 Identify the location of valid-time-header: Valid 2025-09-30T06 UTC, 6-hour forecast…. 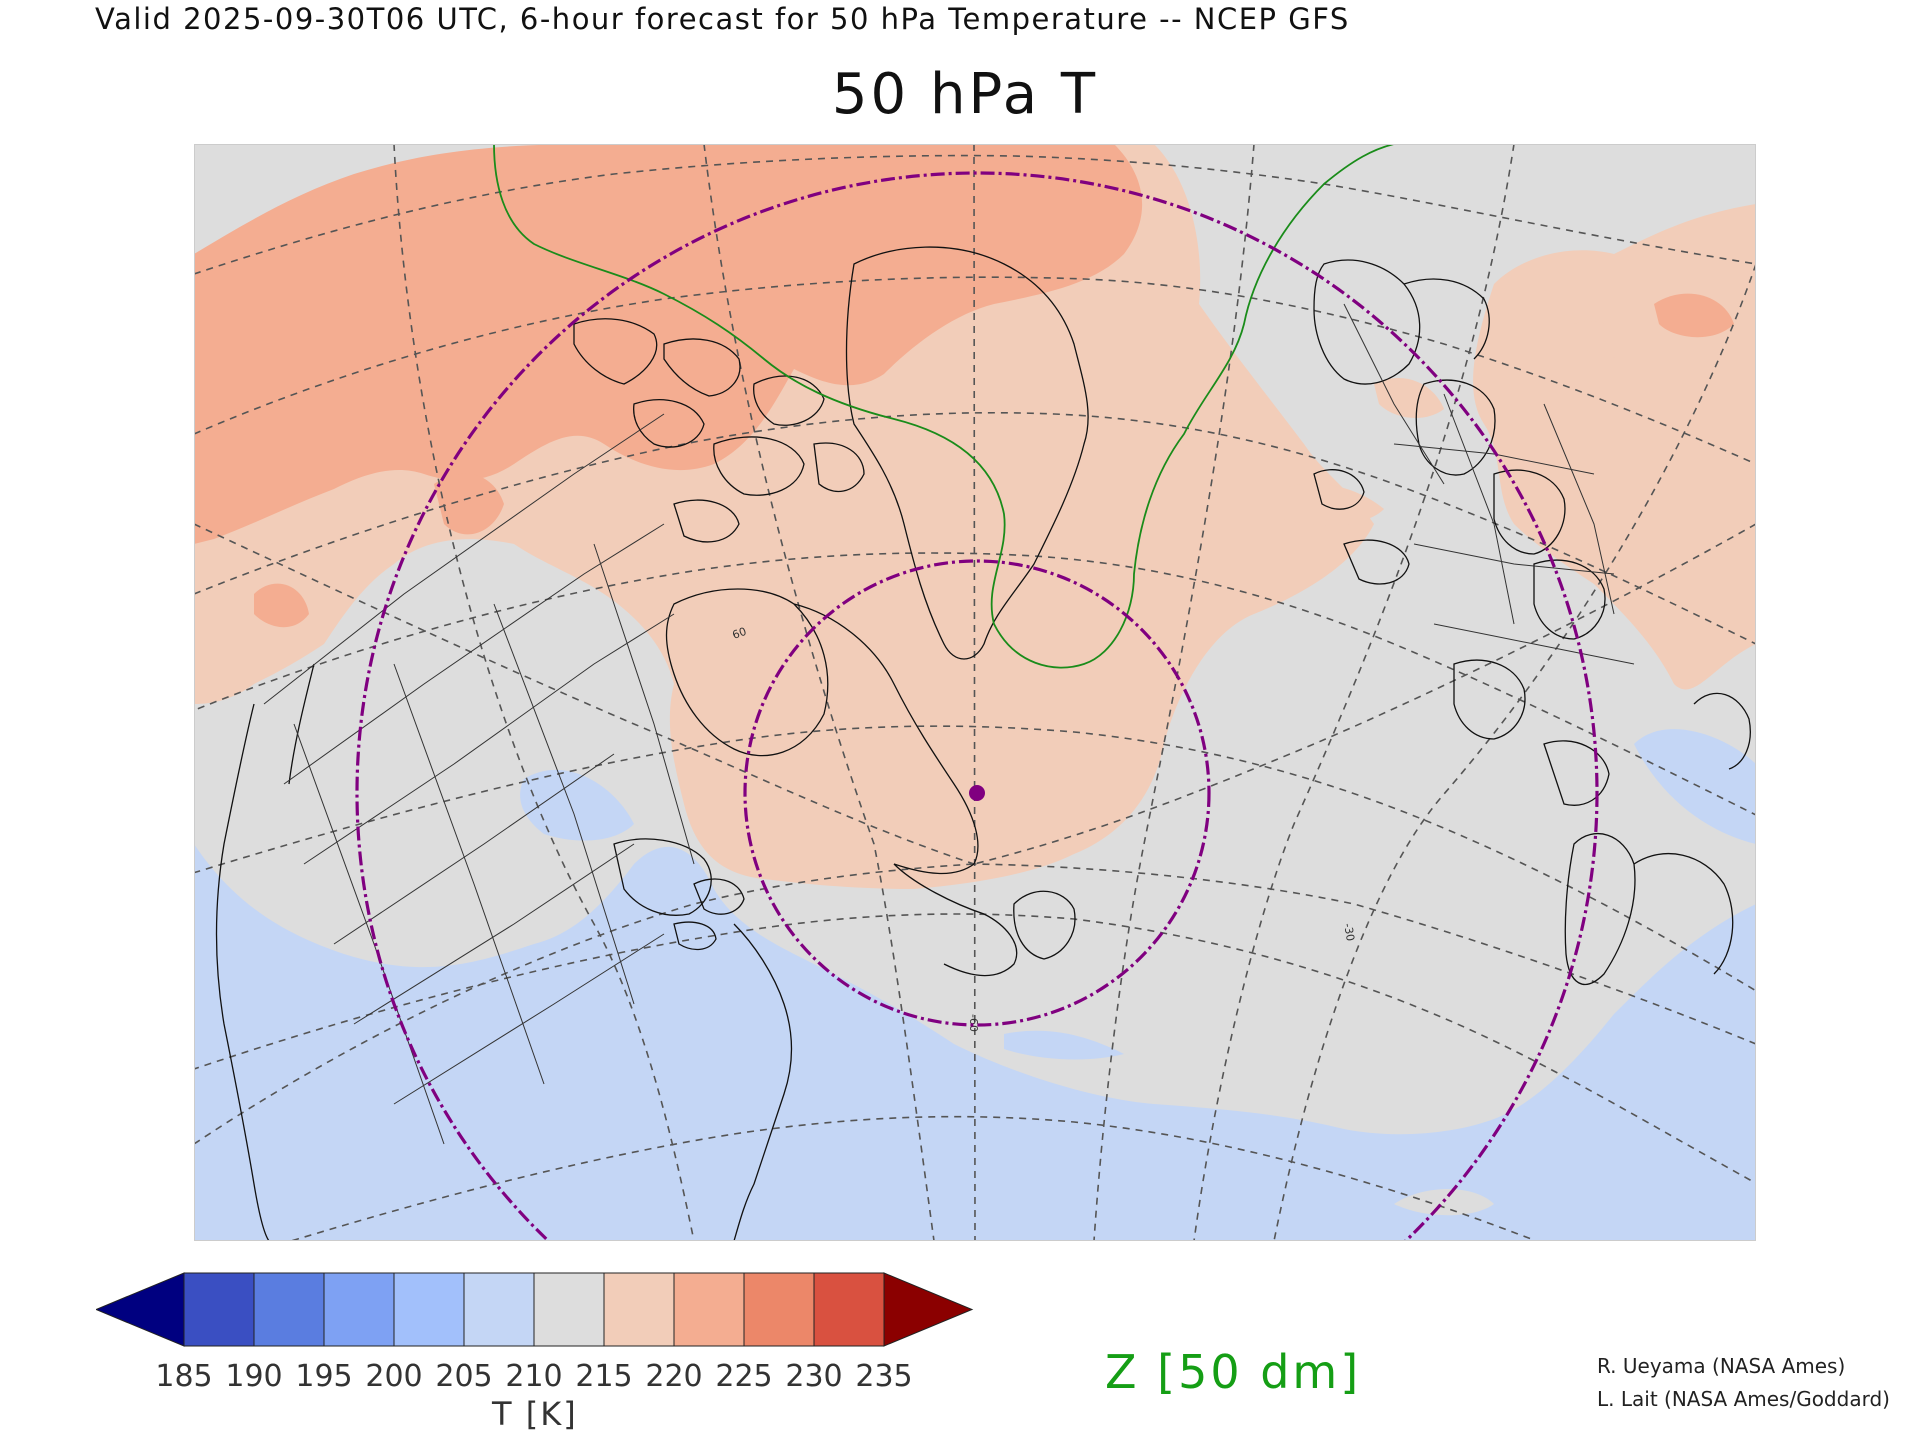
(722, 19).